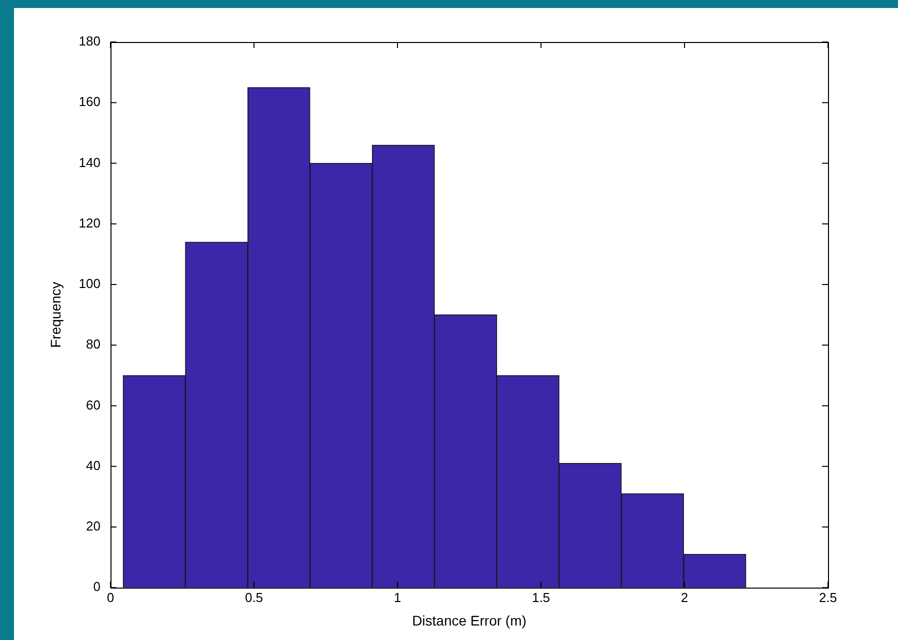 This screenshot has height=640, width=898. What do you see at coordinates (93, 526) in the screenshot?
I see `y-tick-label: 20` at bounding box center [93, 526].